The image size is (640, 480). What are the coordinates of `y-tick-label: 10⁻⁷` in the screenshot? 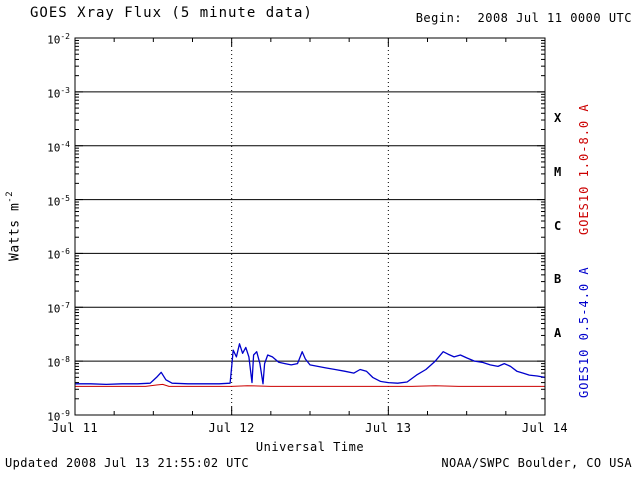 It's located at (58, 308).